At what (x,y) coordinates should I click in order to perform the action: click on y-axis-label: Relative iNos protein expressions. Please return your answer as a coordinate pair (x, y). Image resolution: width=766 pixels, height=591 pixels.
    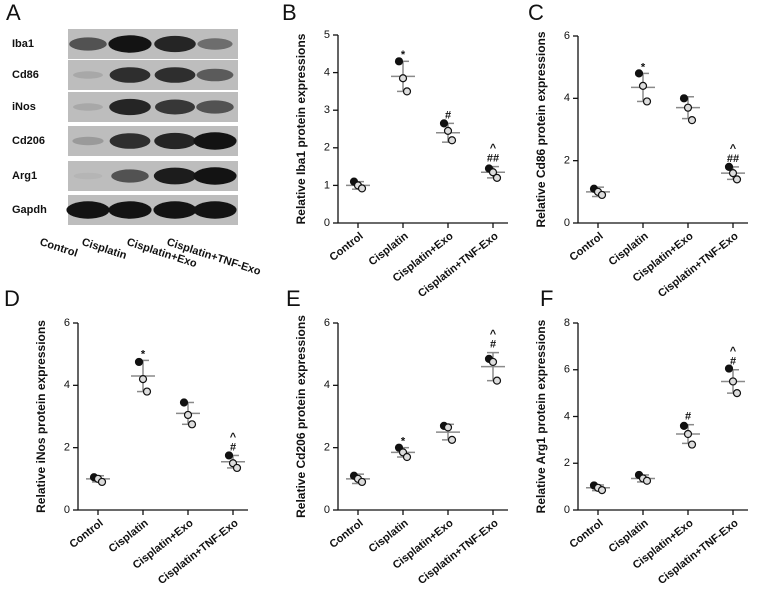
    Looking at the image, I should click on (41, 416).